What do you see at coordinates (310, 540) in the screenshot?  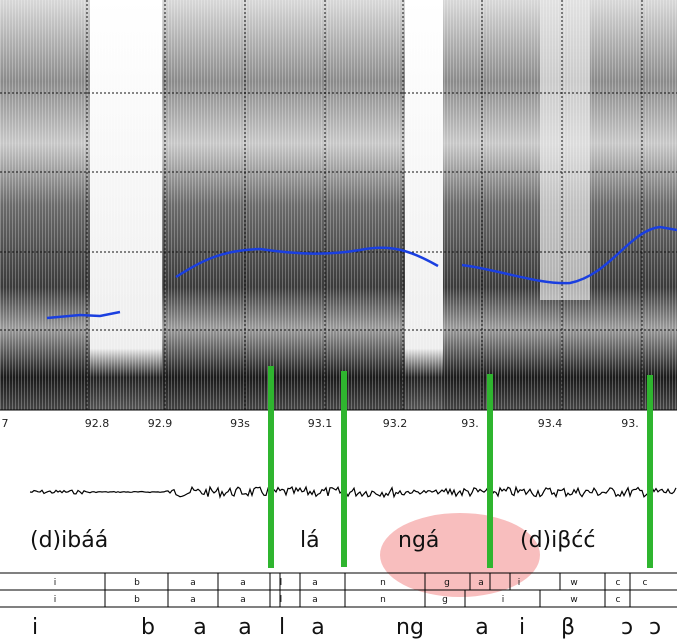 I see `annotation: lá` at bounding box center [310, 540].